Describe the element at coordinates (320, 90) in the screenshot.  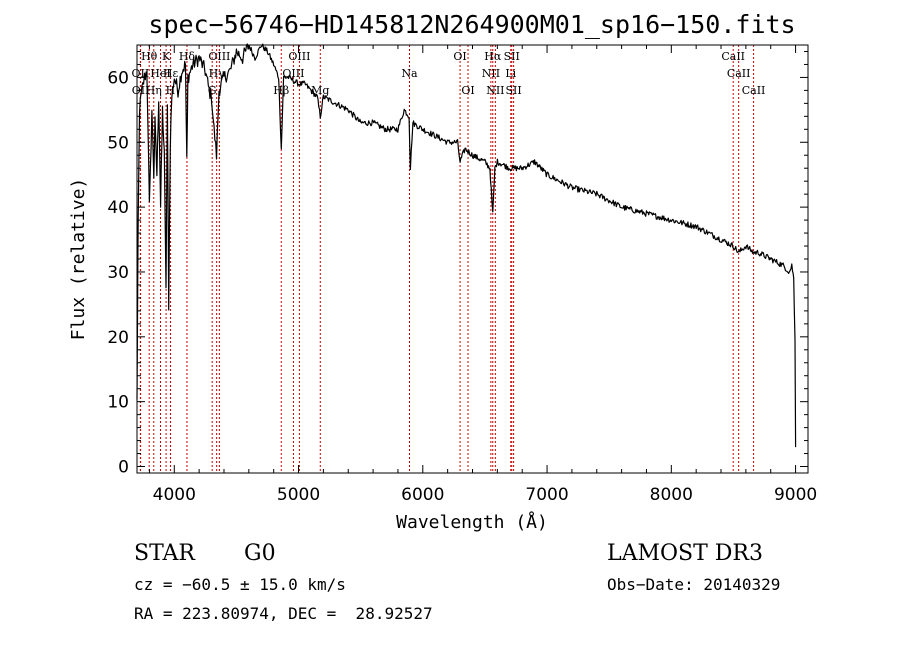
I see `marker-label-15: Mg` at that location.